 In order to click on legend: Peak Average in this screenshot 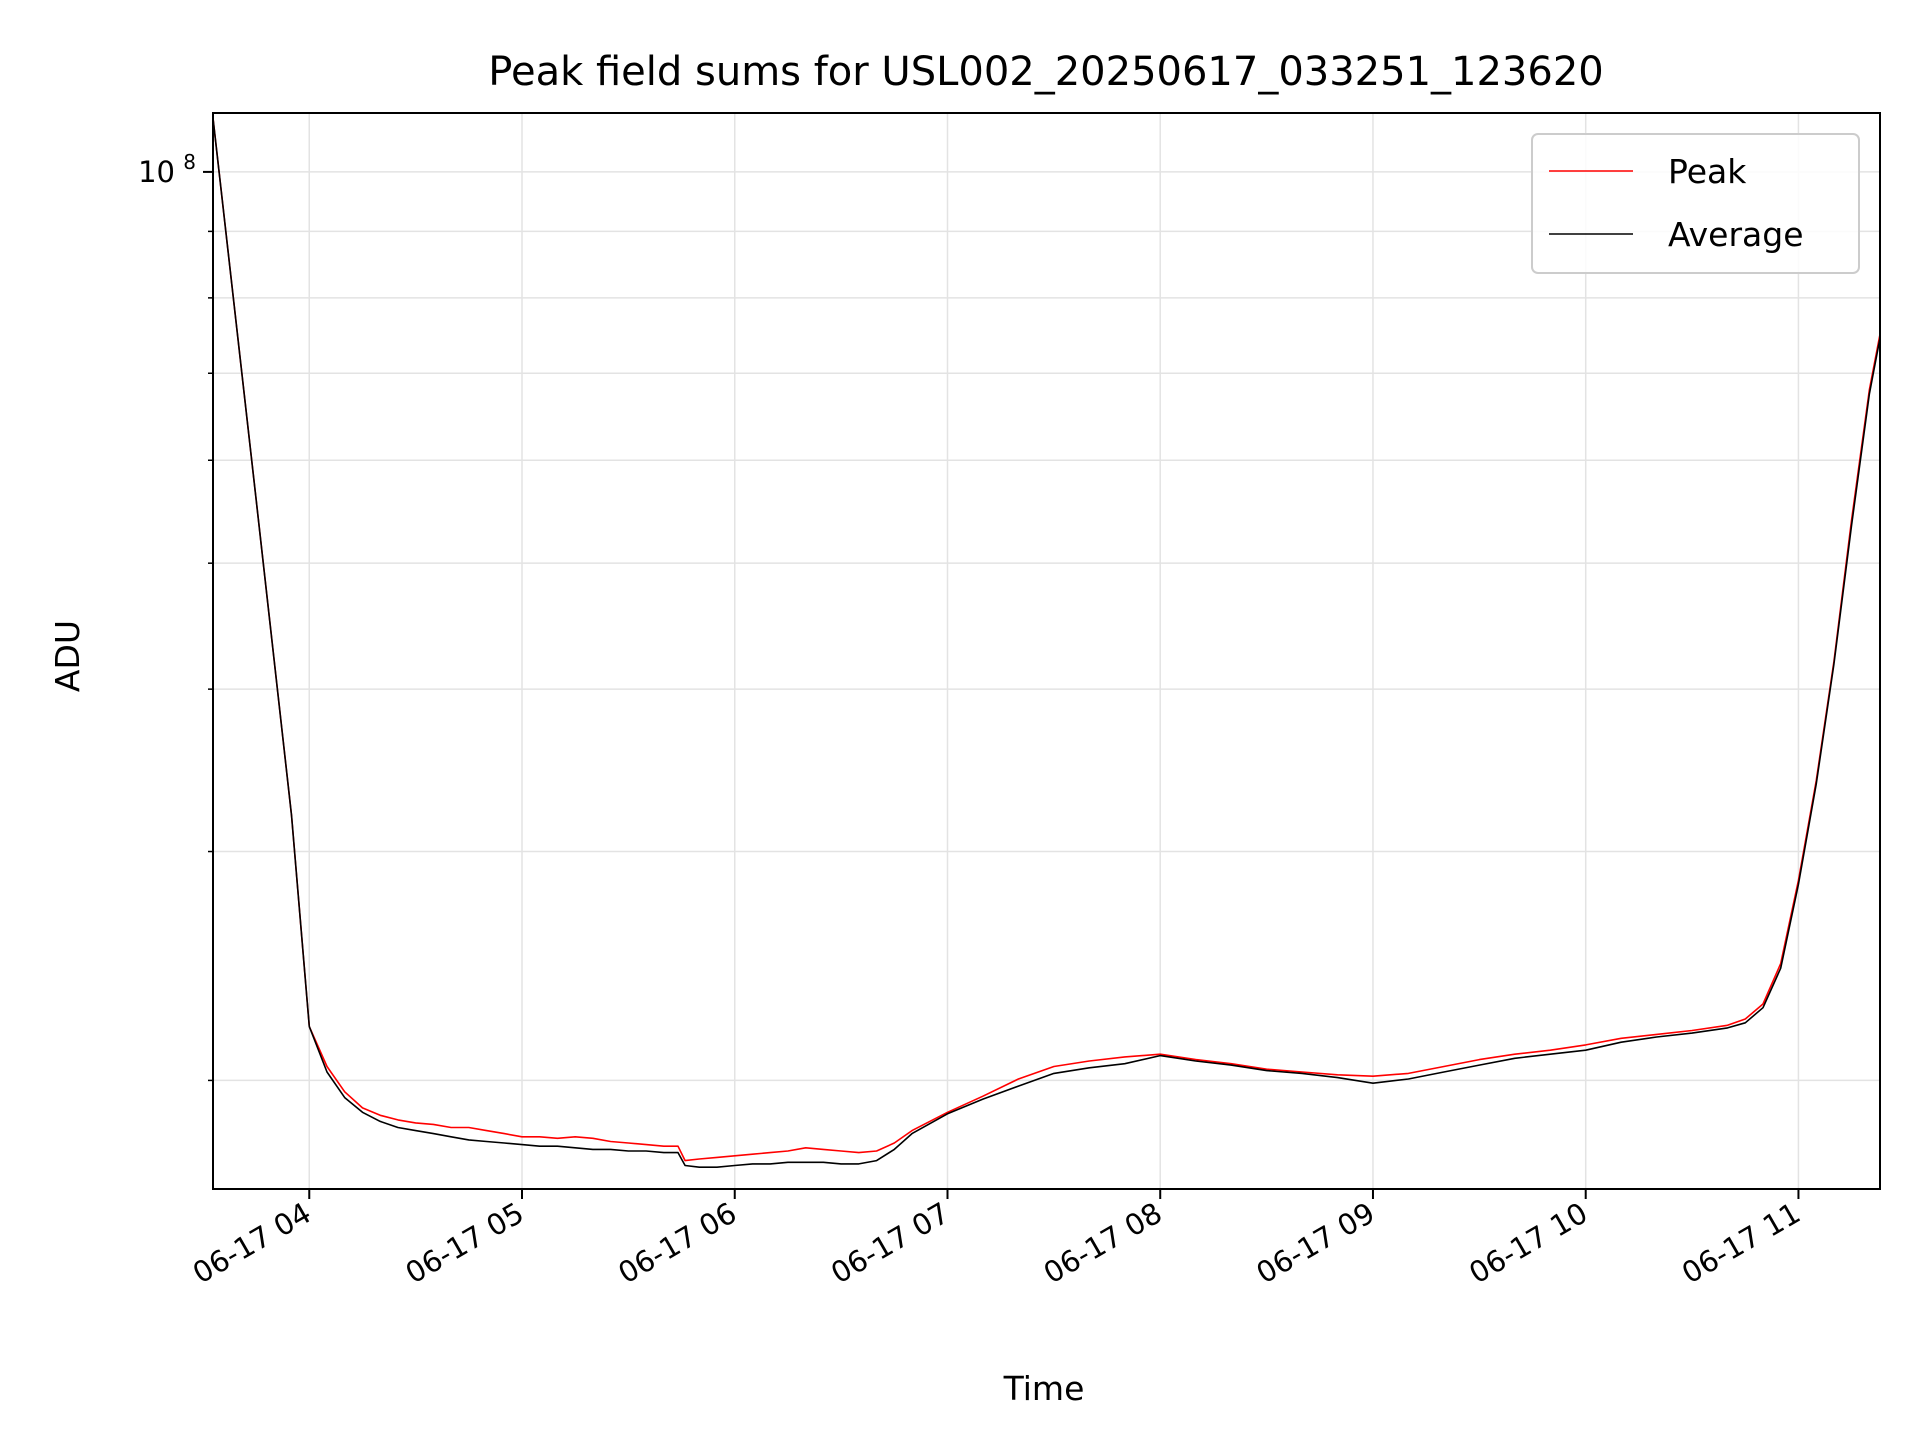, I will do `click(1695, 203)`.